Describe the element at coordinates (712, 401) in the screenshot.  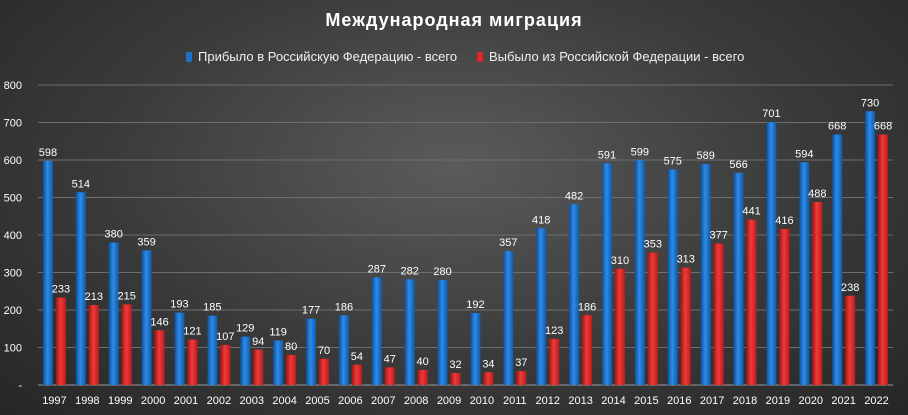
I see `x-tick-label: 2017` at that location.